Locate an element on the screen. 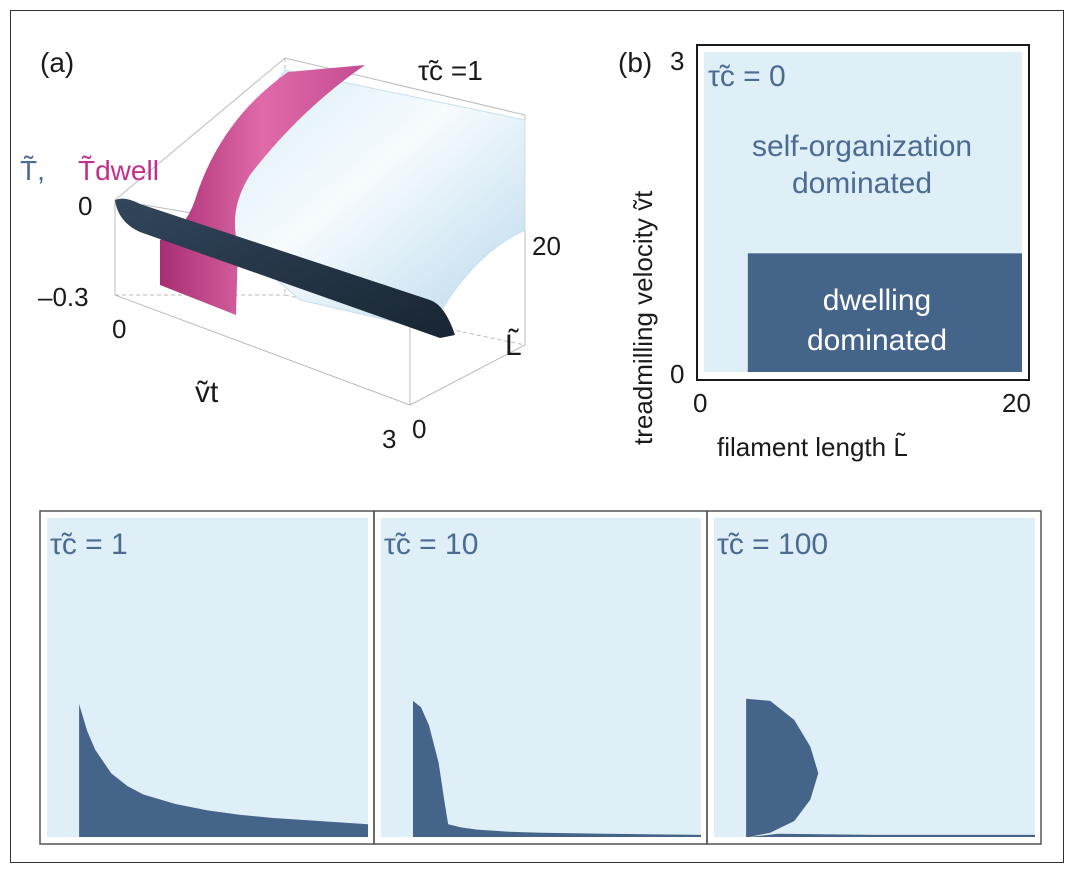 The width and height of the screenshot is (1075, 873). panel-tau-10: τ̃c = 10 is located at coordinates (540, 677).